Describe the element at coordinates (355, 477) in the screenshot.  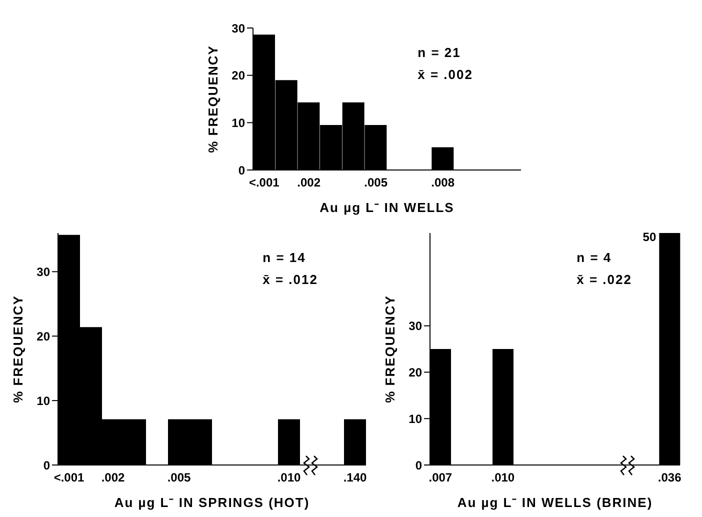
I see `x-tick-label: .140` at that location.